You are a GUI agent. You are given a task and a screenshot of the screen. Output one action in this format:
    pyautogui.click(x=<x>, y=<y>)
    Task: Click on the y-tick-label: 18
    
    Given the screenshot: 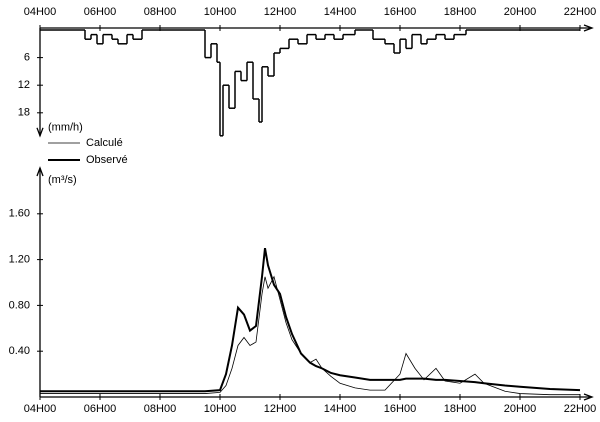 What is the action you would take?
    pyautogui.click(x=24, y=113)
    